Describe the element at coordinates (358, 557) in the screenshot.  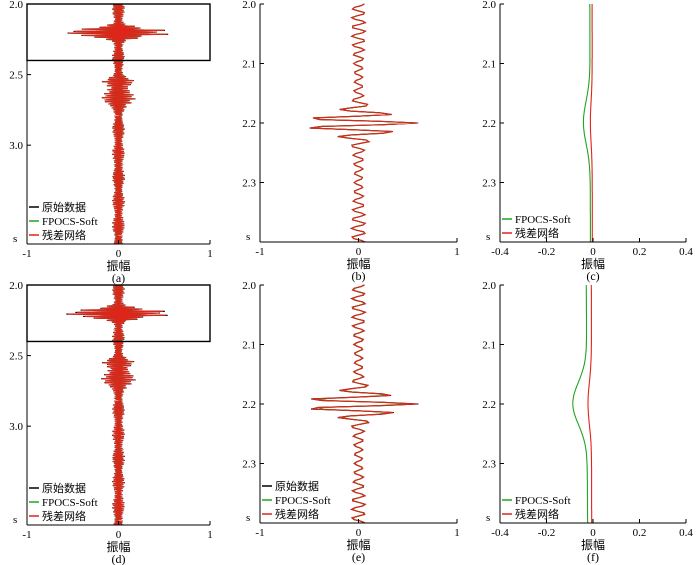
I see `panel-caption: (e)` at that location.